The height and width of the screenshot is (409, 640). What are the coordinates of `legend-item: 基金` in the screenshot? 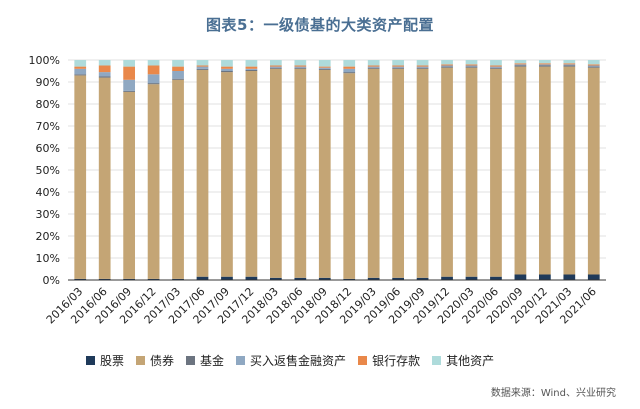 It's located at (205, 360).